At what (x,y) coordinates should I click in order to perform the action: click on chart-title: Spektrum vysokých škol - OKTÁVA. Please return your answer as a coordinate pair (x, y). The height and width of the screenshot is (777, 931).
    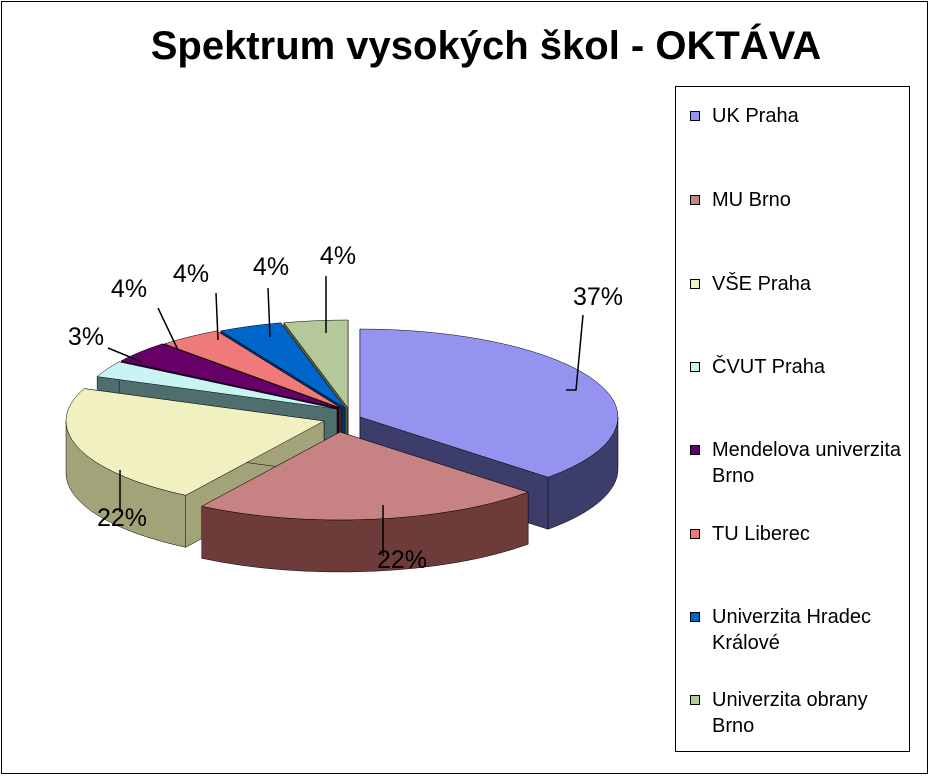
    Looking at the image, I should click on (486, 46).